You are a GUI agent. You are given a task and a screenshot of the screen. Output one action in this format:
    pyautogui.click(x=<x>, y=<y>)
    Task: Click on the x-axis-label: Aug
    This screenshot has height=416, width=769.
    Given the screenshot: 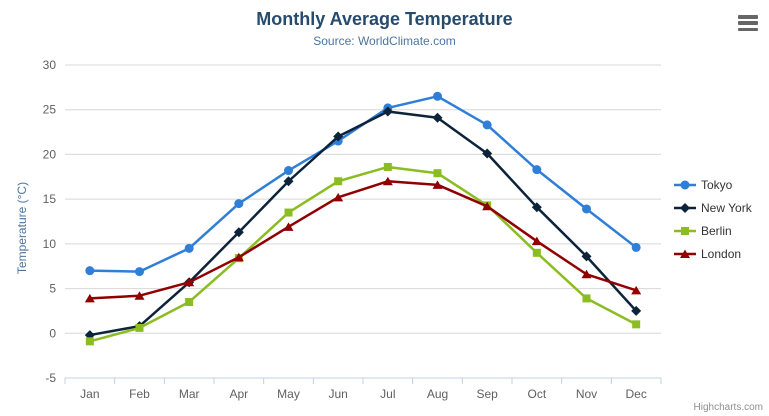 What is the action you would take?
    pyautogui.click(x=437, y=394)
    